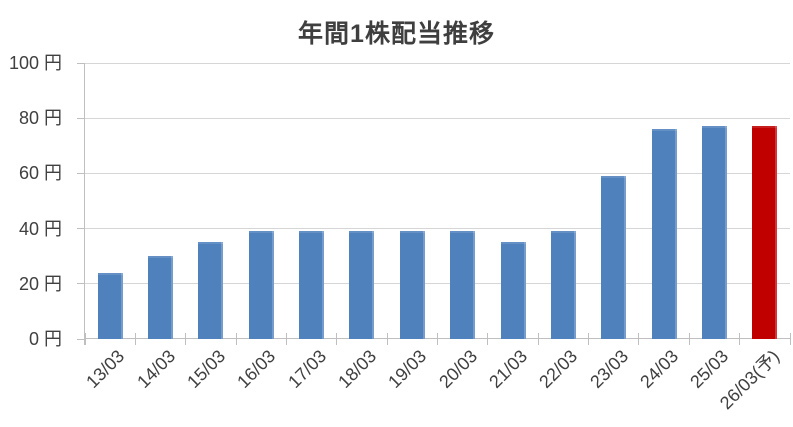  What do you see at coordinates (558, 369) in the screenshot?
I see `x-tick-label-22/03: 22/03` at bounding box center [558, 369].